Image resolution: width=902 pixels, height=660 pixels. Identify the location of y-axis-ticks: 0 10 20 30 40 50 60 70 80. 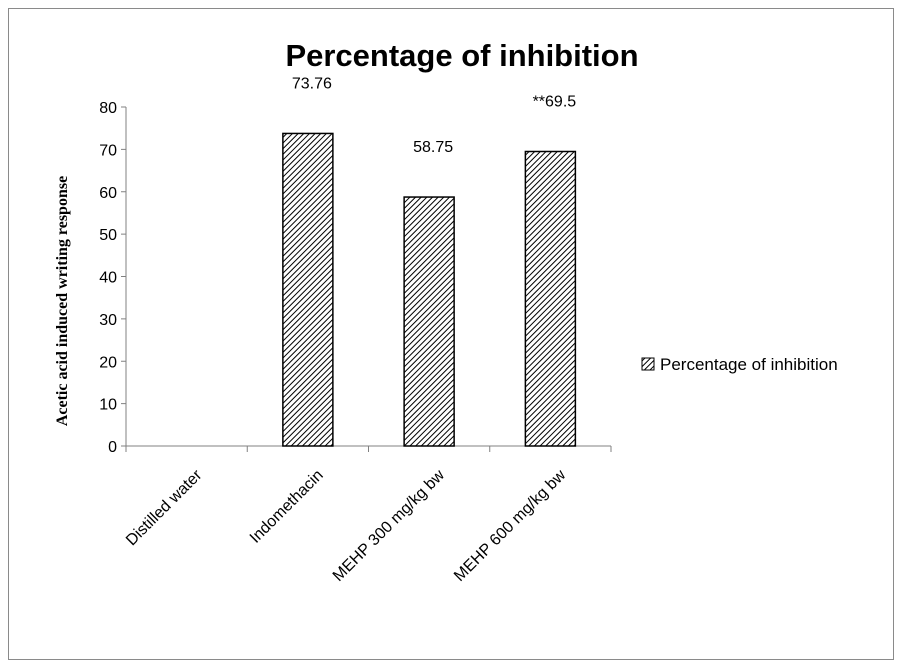
(112, 278).